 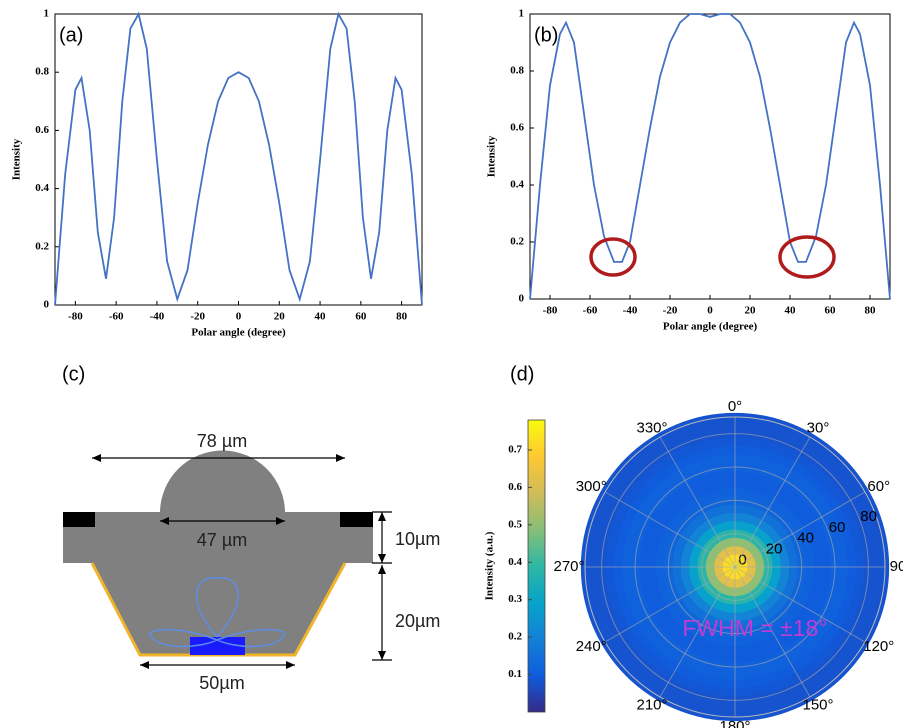 I want to click on theta-tick-label: 270°, so click(x=568, y=566).